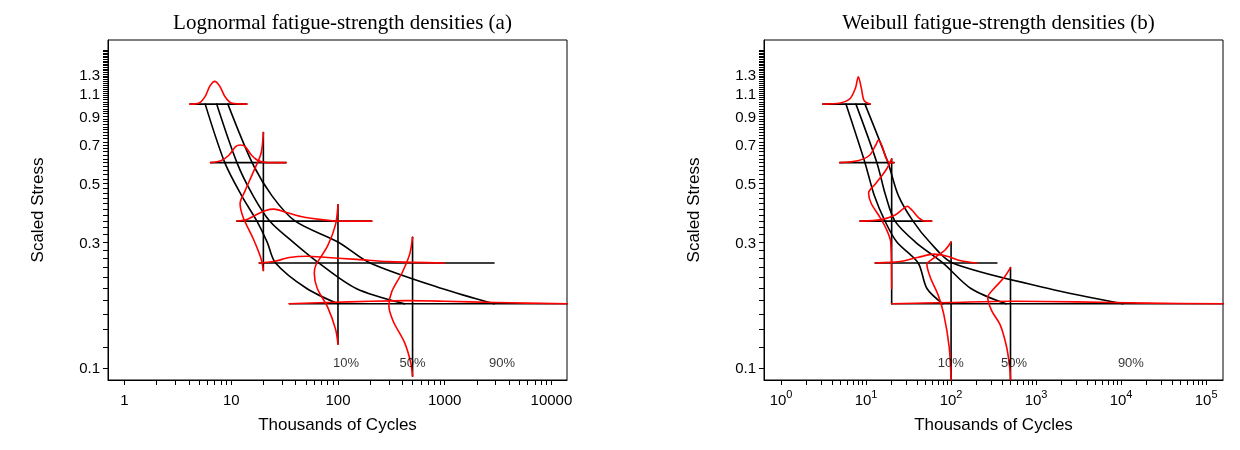  I want to click on x-tick-label: 10000, so click(551, 399).